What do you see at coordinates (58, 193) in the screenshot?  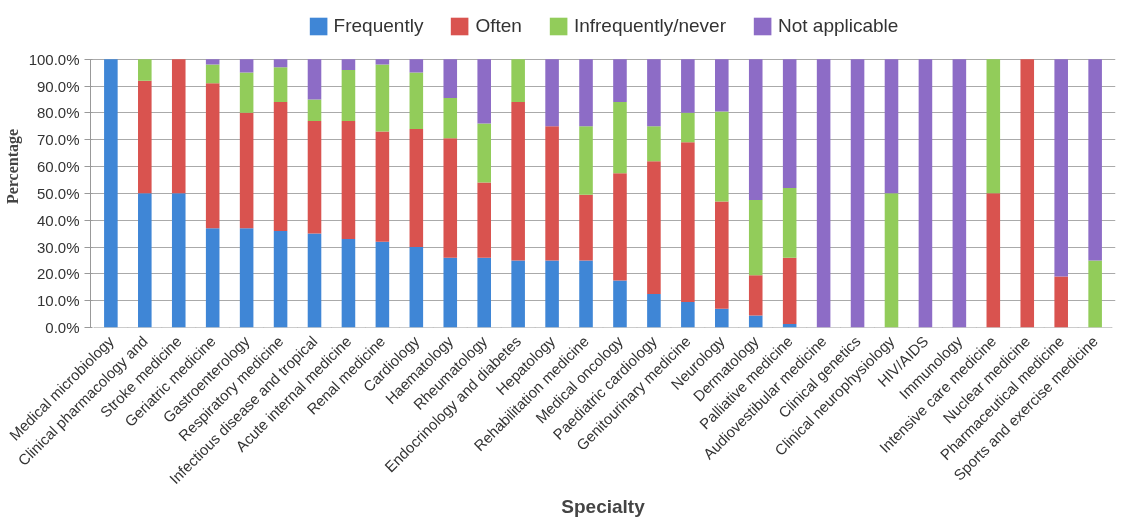 I see `y-tick-label: 50.0%` at bounding box center [58, 193].